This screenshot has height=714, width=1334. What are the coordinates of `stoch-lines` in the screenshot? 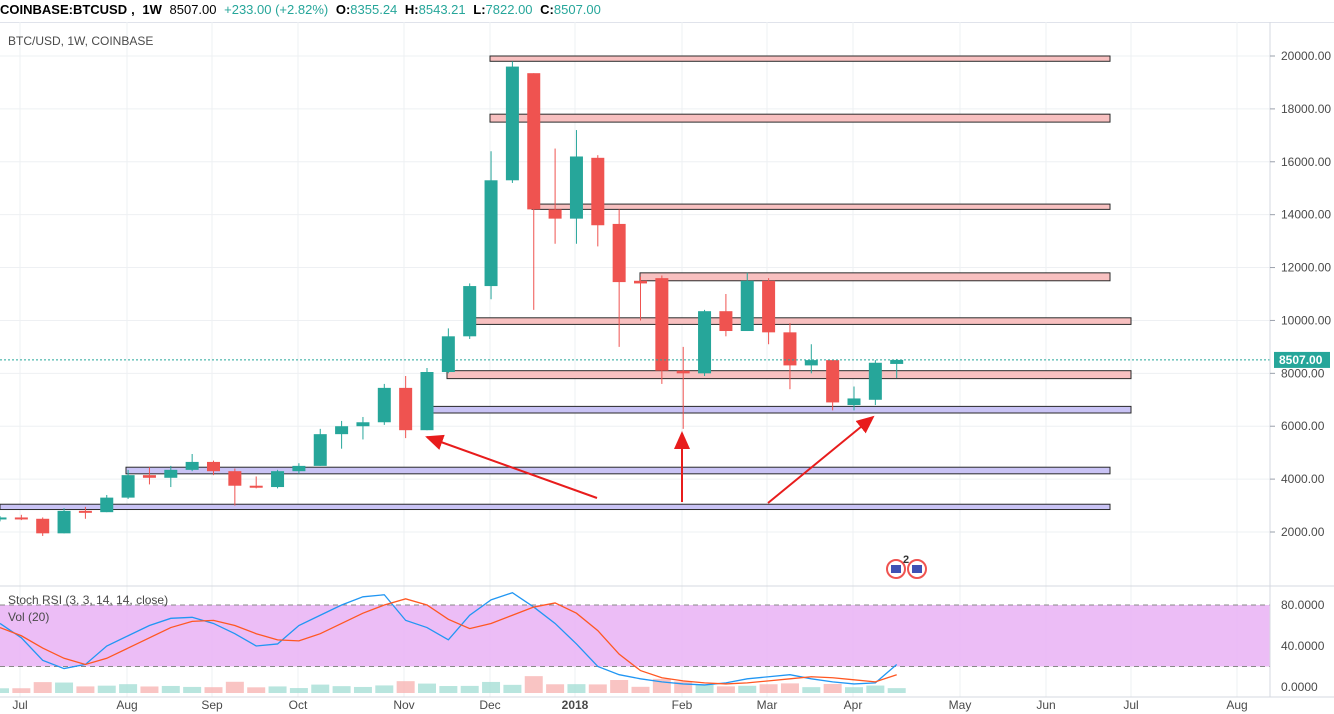 It's located at (449, 638).